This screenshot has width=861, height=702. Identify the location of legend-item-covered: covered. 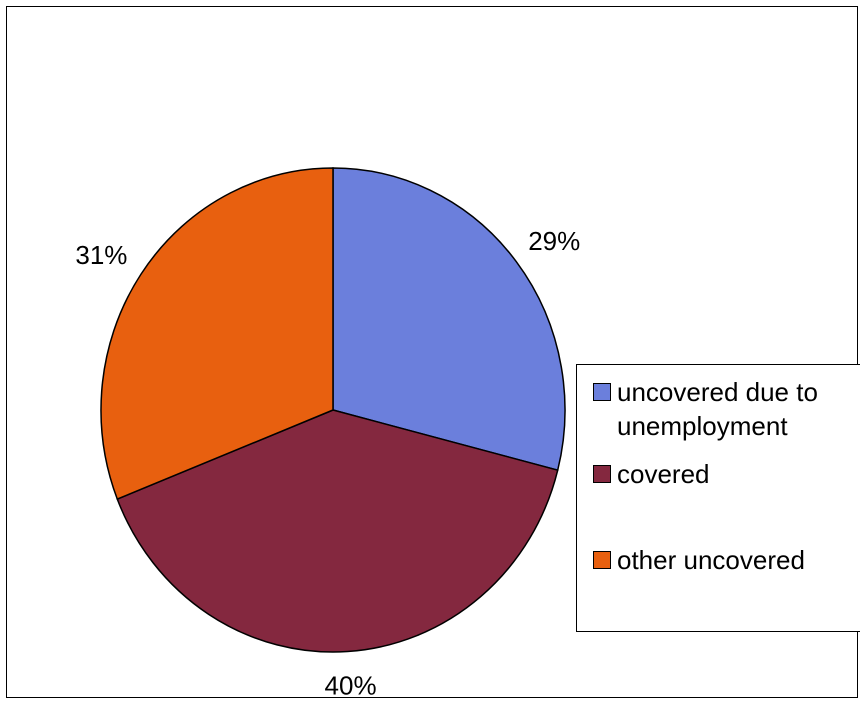
(727, 474).